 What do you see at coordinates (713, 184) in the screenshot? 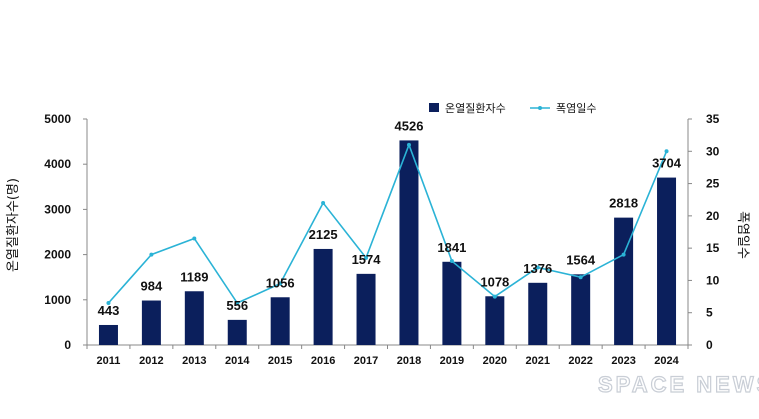
I see `y2-tick-label: 25` at bounding box center [713, 184].